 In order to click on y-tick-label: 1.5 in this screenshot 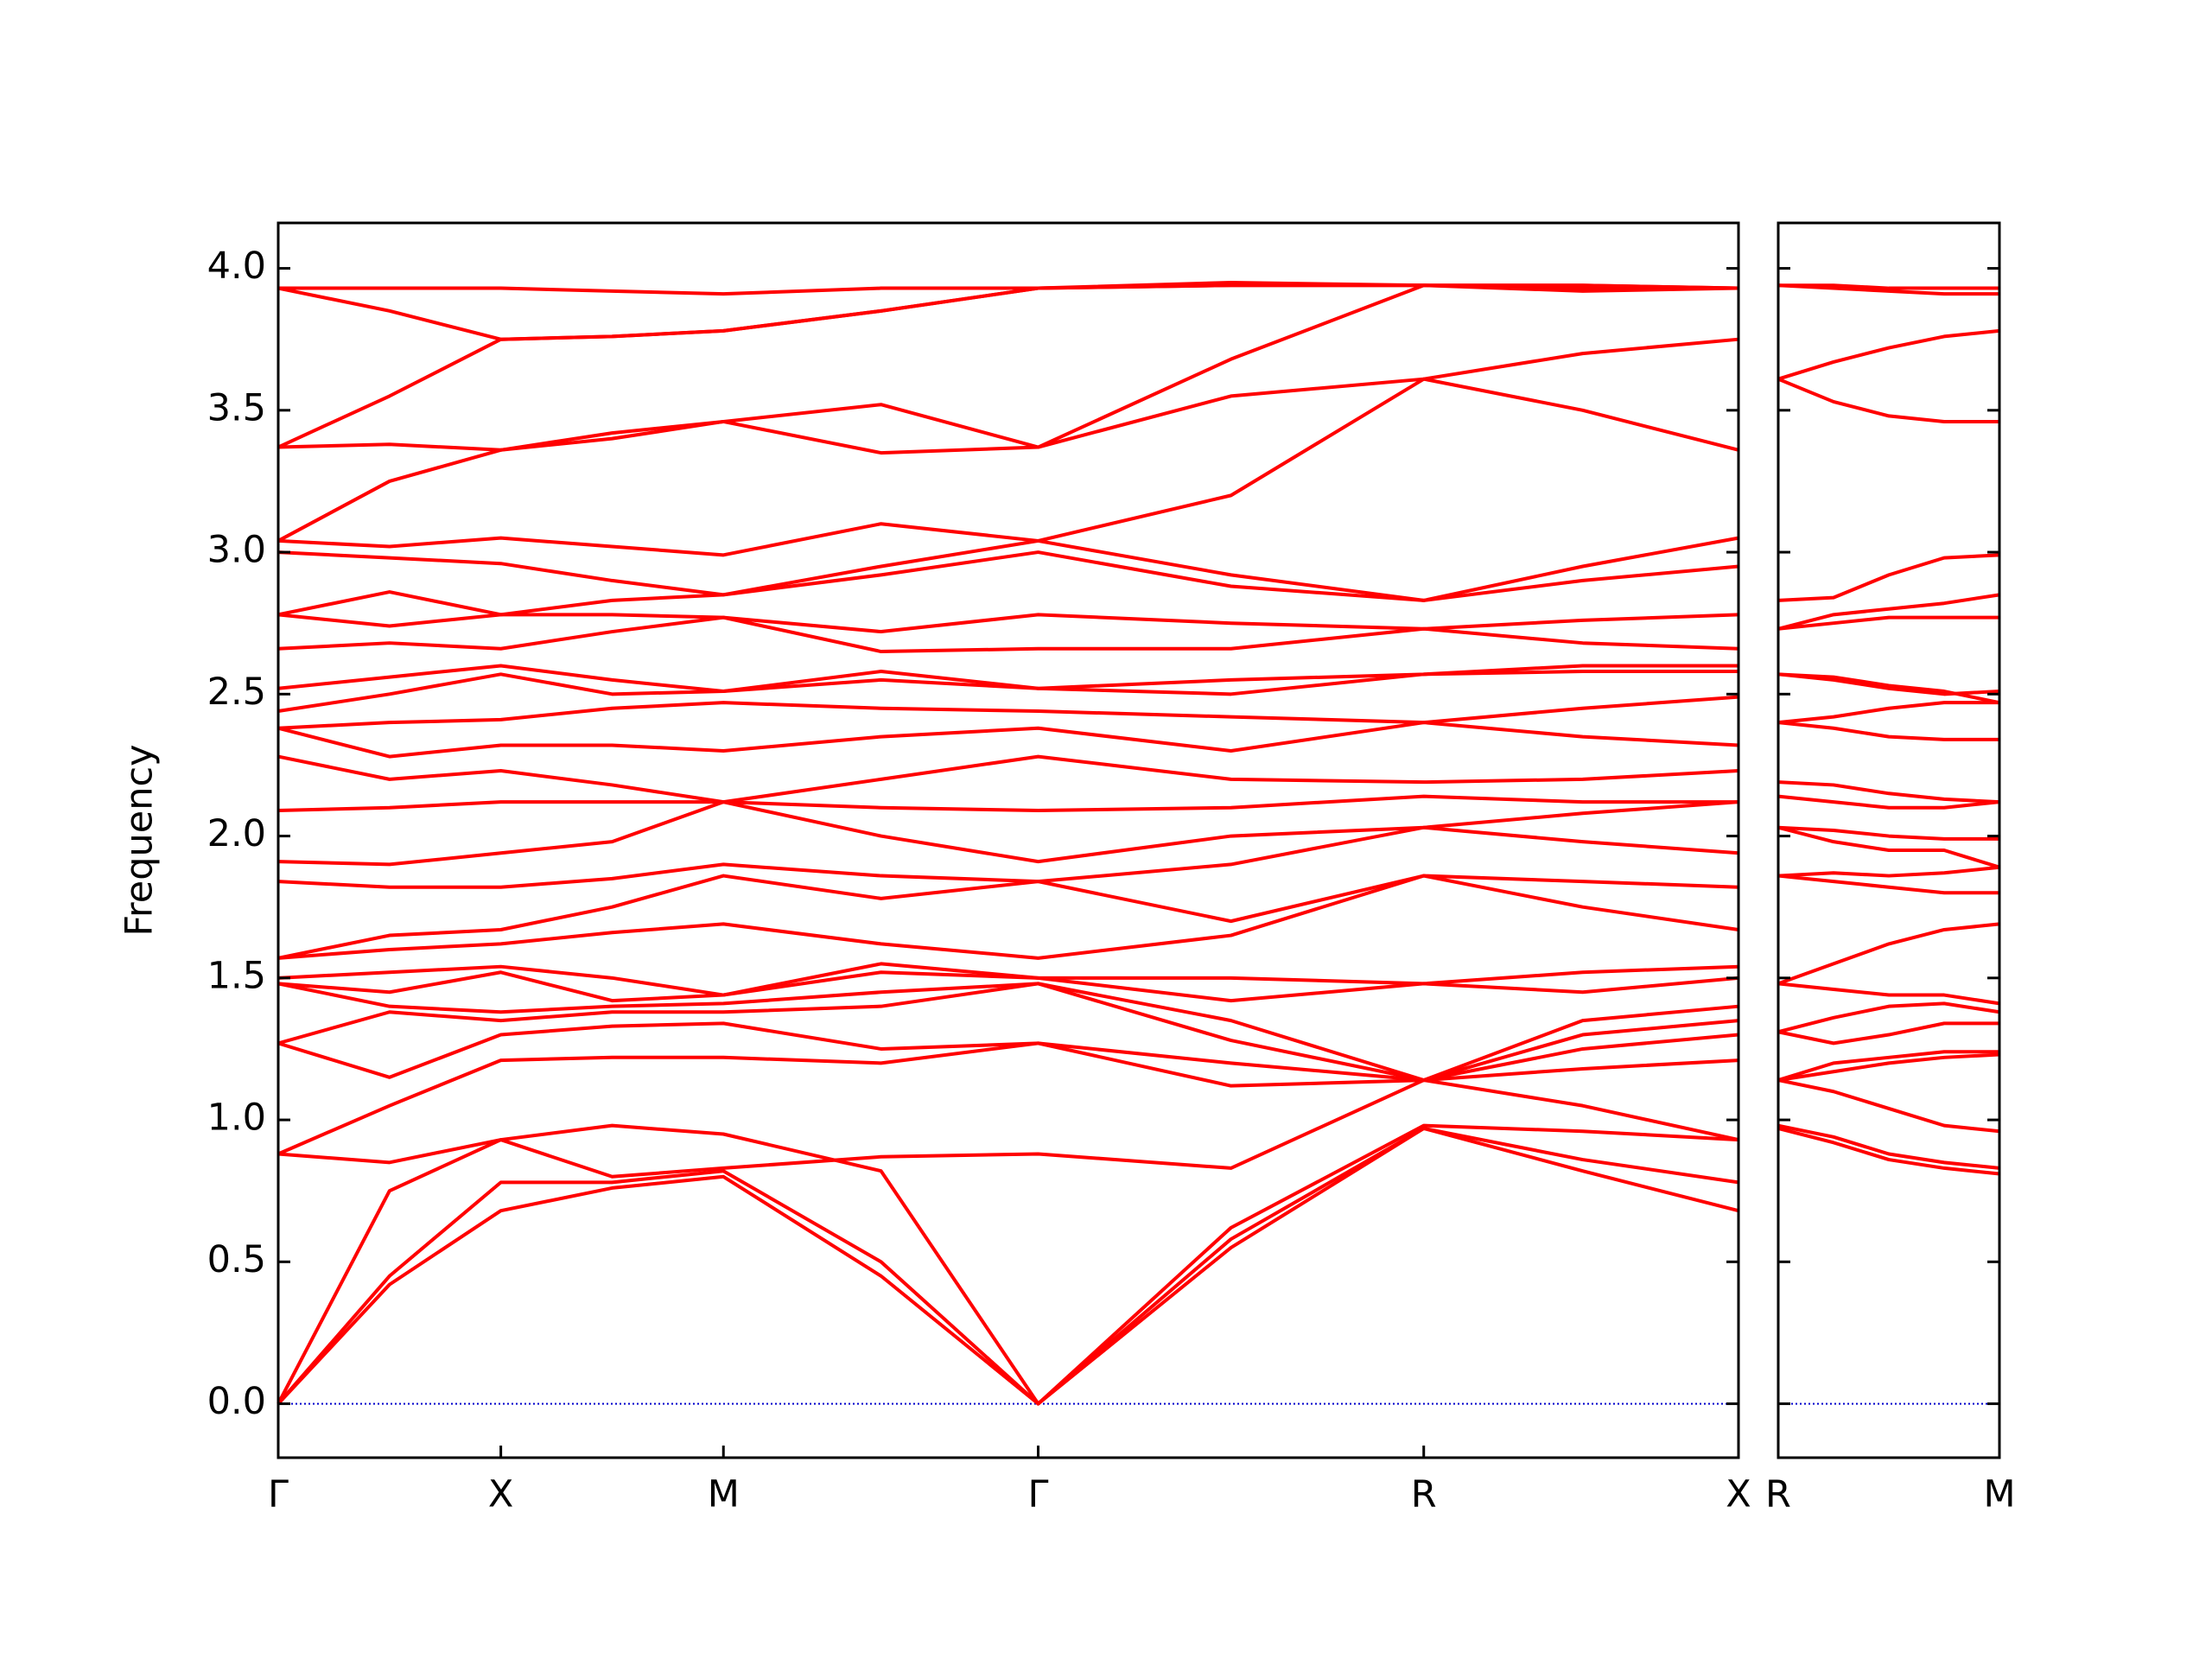, I will do `click(236, 975)`.